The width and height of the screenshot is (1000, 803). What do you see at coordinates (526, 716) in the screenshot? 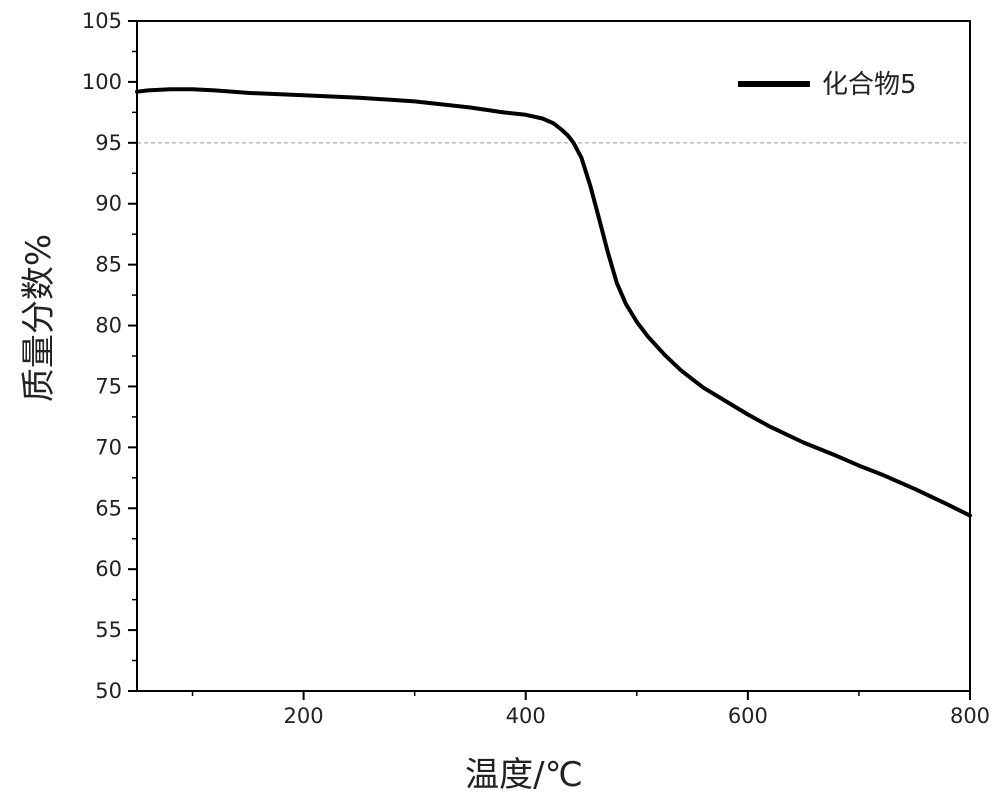
I see `x-tick-label: 400` at bounding box center [526, 716].